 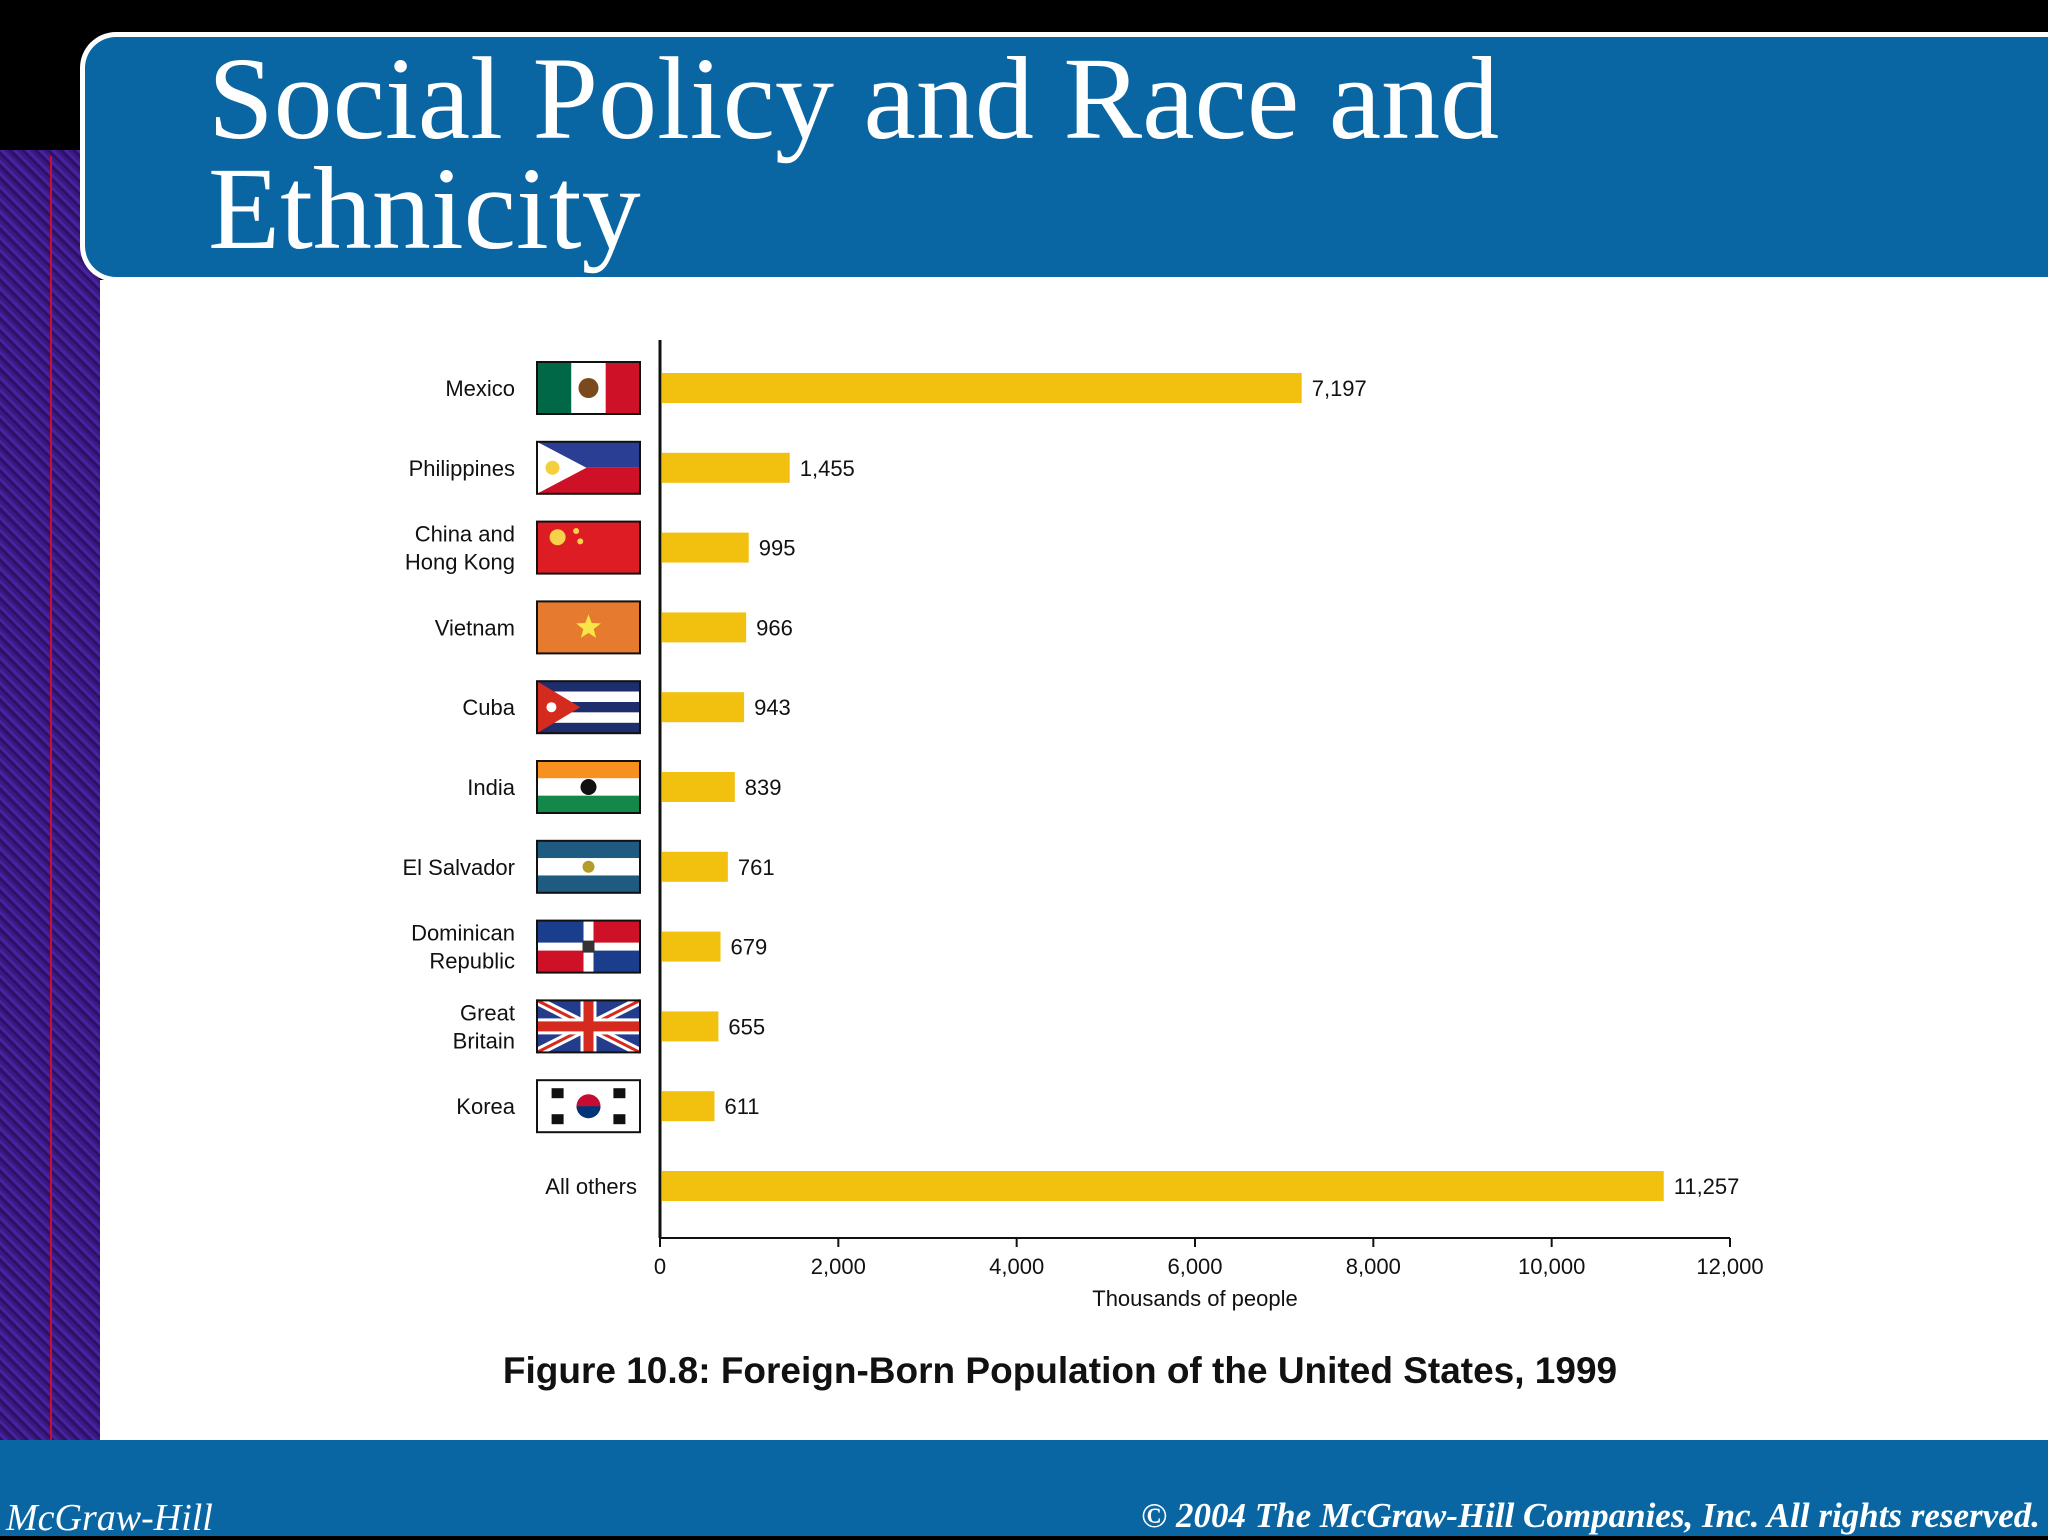 I want to click on category-label: Dominican, so click(x=463, y=933).